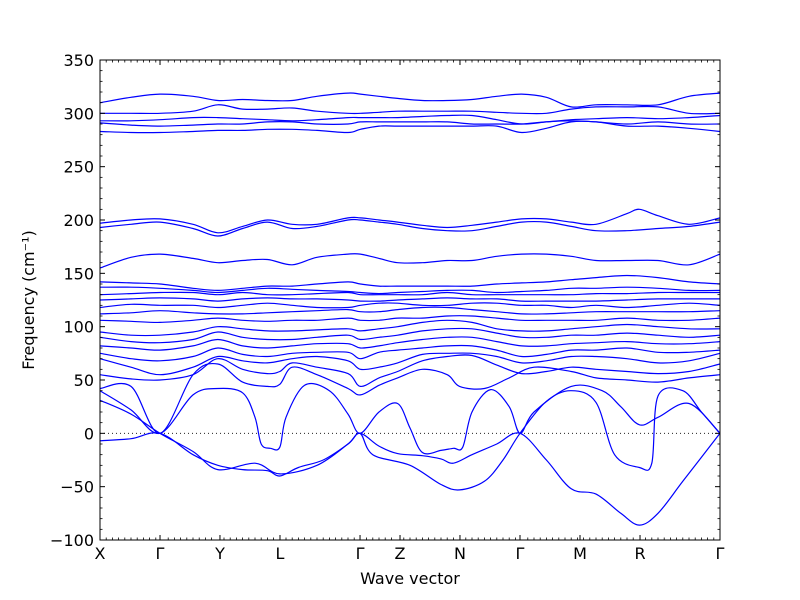  What do you see at coordinates (78, 113) in the screenshot?
I see `y-tick-label: 300` at bounding box center [78, 113].